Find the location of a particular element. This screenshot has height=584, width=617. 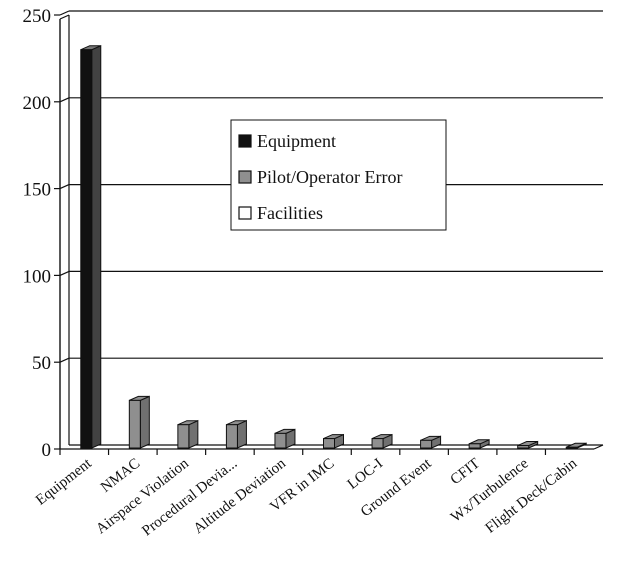

x-tick-label: CFIT is located at coordinates (465, 472).